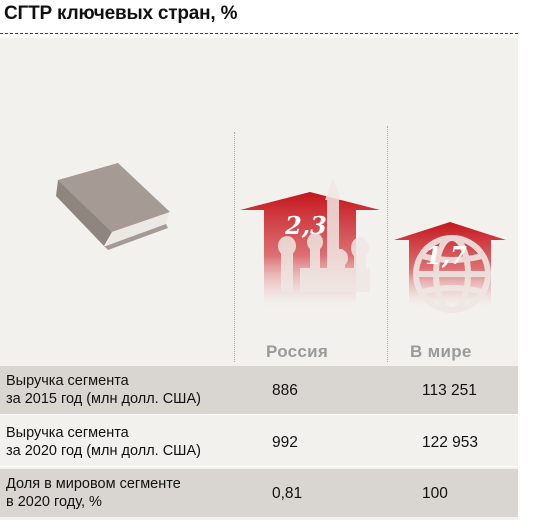  I want to click on globe-icon, so click(452, 274).